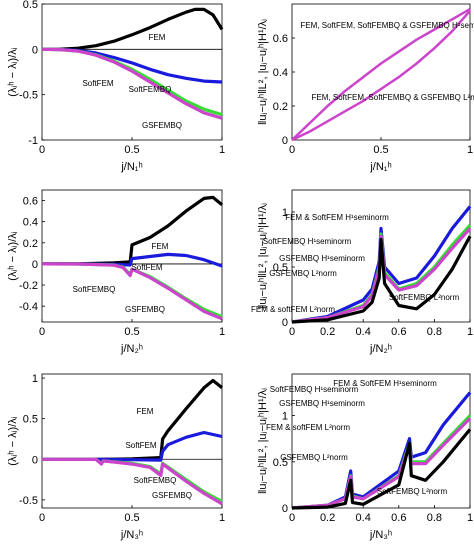 Image resolution: width=474 pixels, height=558 pixels. Describe the element at coordinates (28, 286) in the screenshot. I see `y-tick-label: -0.2` at that location.